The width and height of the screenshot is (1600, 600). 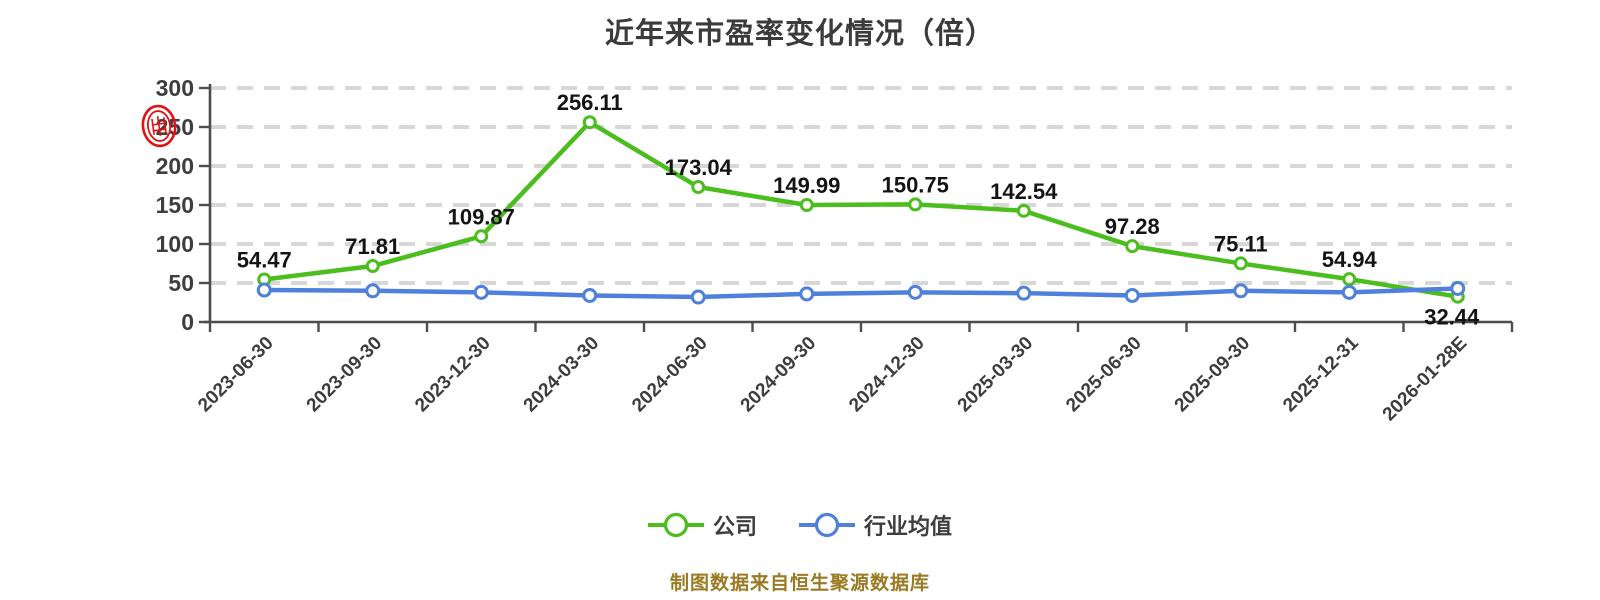 I want to click on legend-item-company: 公司, so click(x=702, y=525).